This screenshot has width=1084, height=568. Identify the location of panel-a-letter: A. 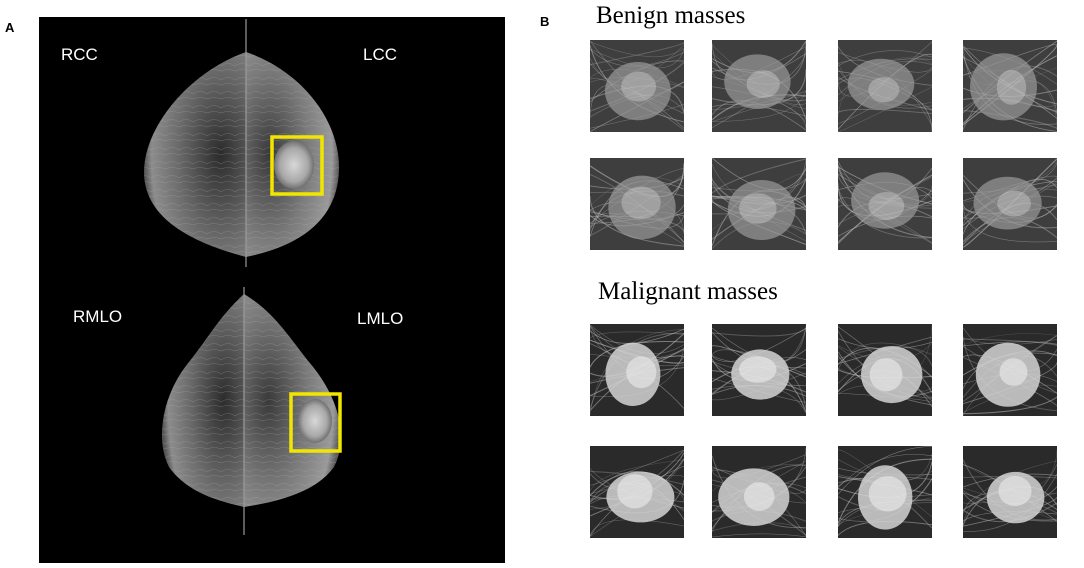
(10, 27).